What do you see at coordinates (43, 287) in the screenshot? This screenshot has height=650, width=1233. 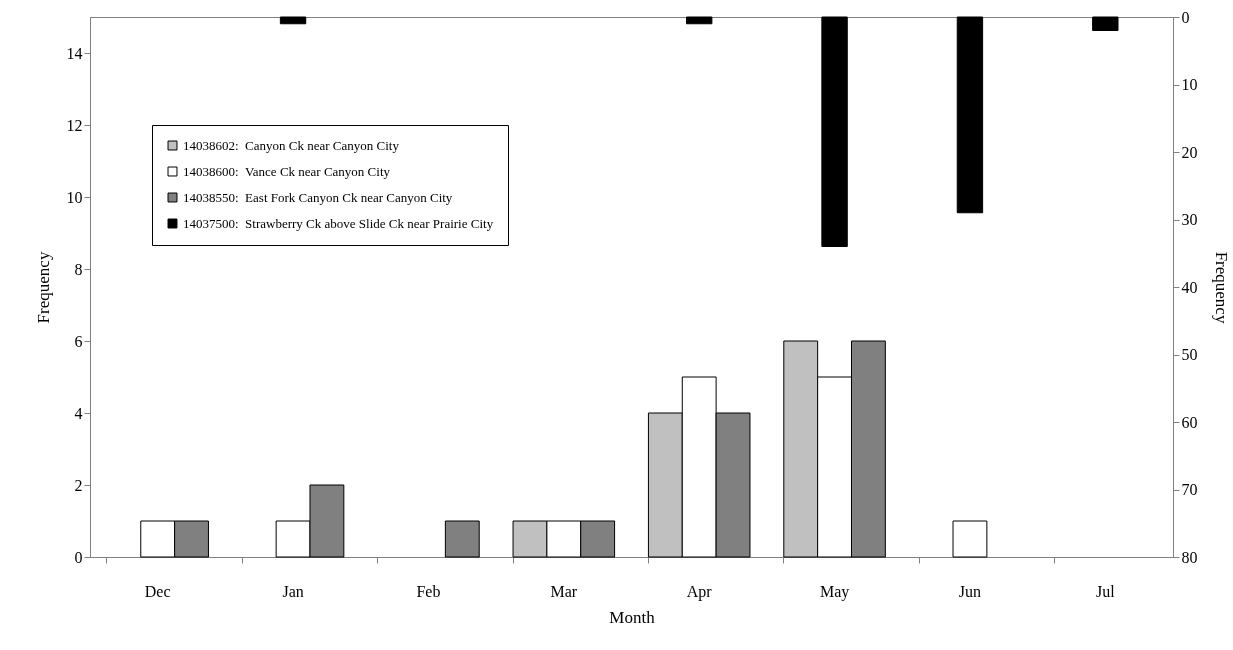 I see `y-axis-title: Frequency` at bounding box center [43, 287].